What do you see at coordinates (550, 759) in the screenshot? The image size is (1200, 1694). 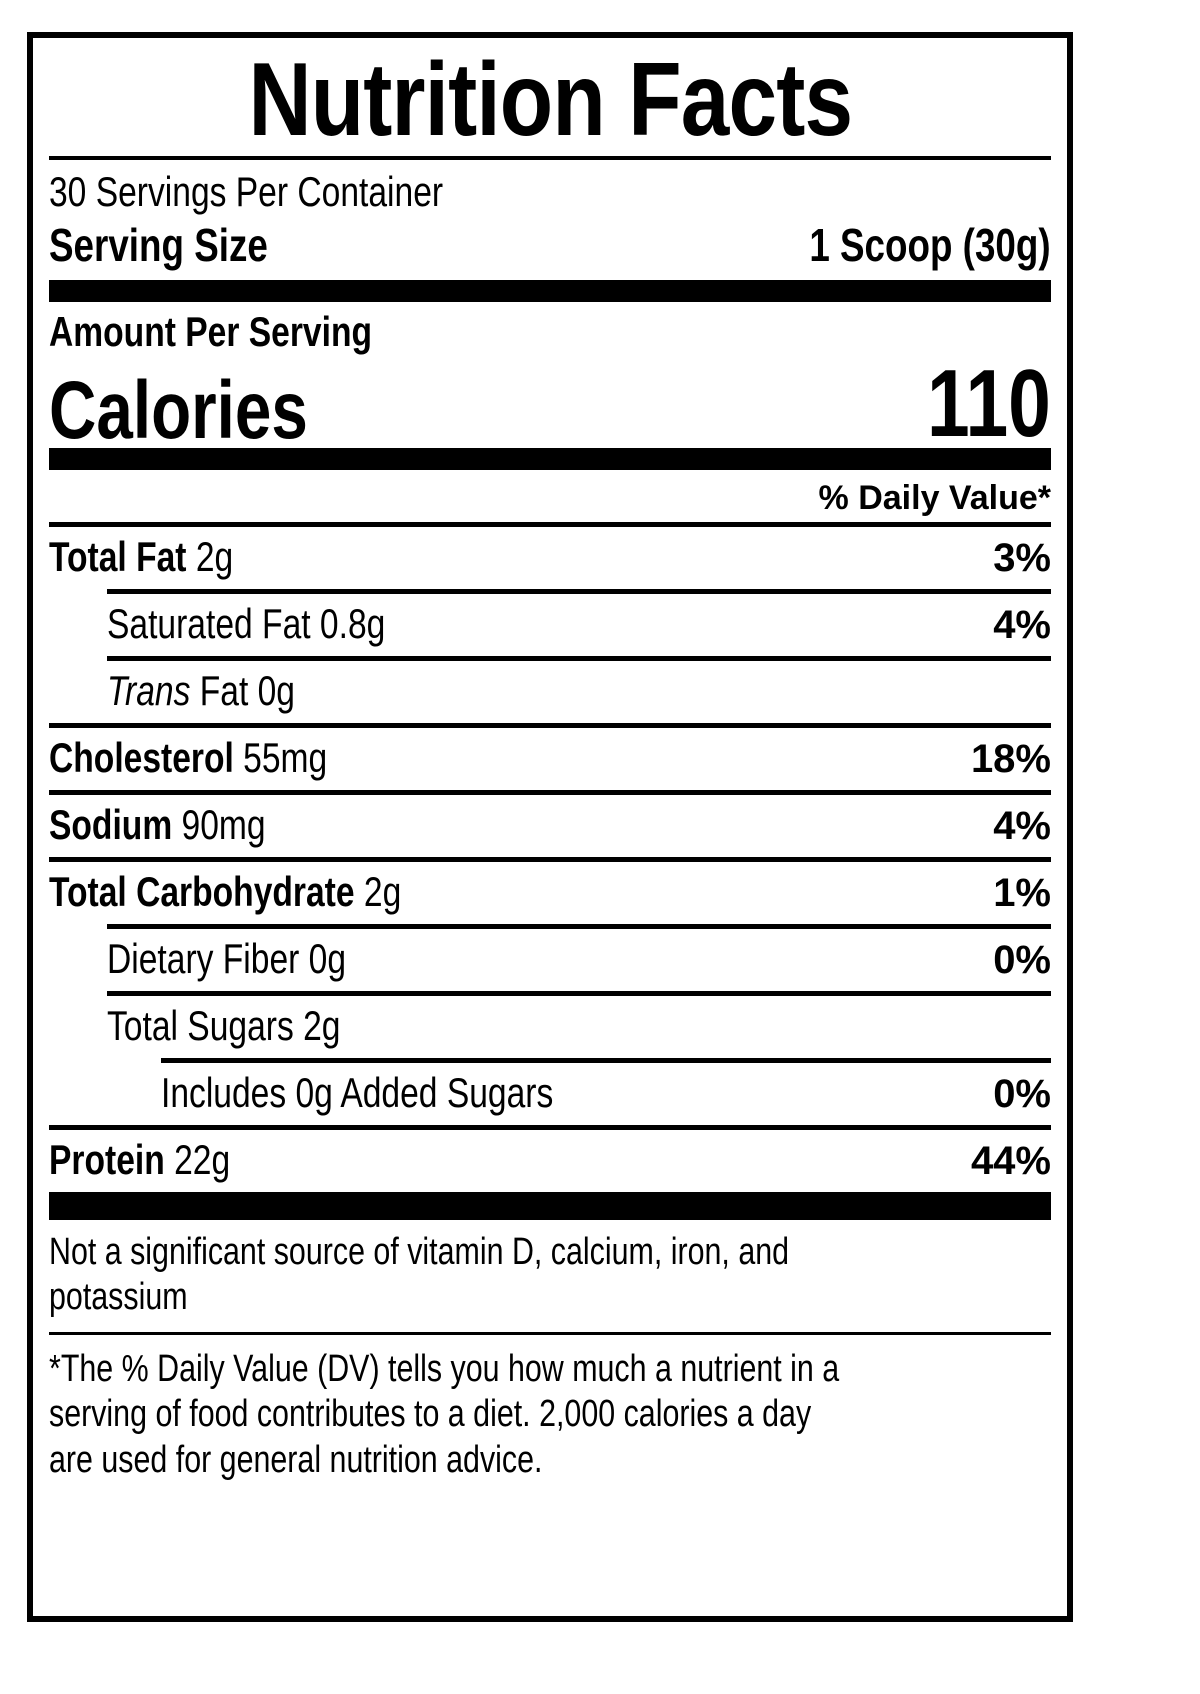 I see `nutrient-row-cholesterol: Cholesterol 55mg 18%` at bounding box center [550, 759].